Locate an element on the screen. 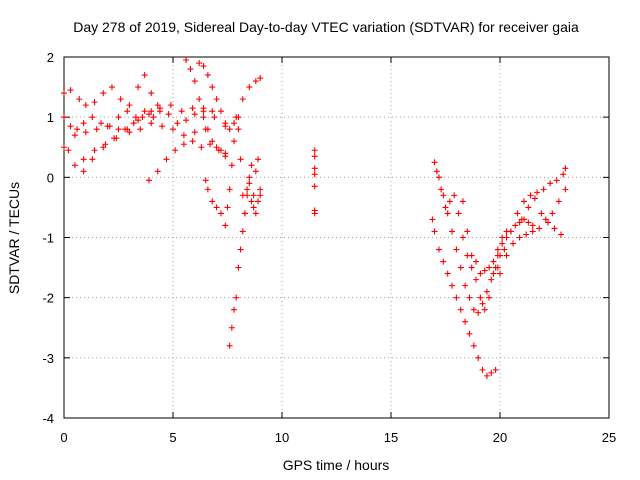  x-tick-label: 5 is located at coordinates (172, 437).